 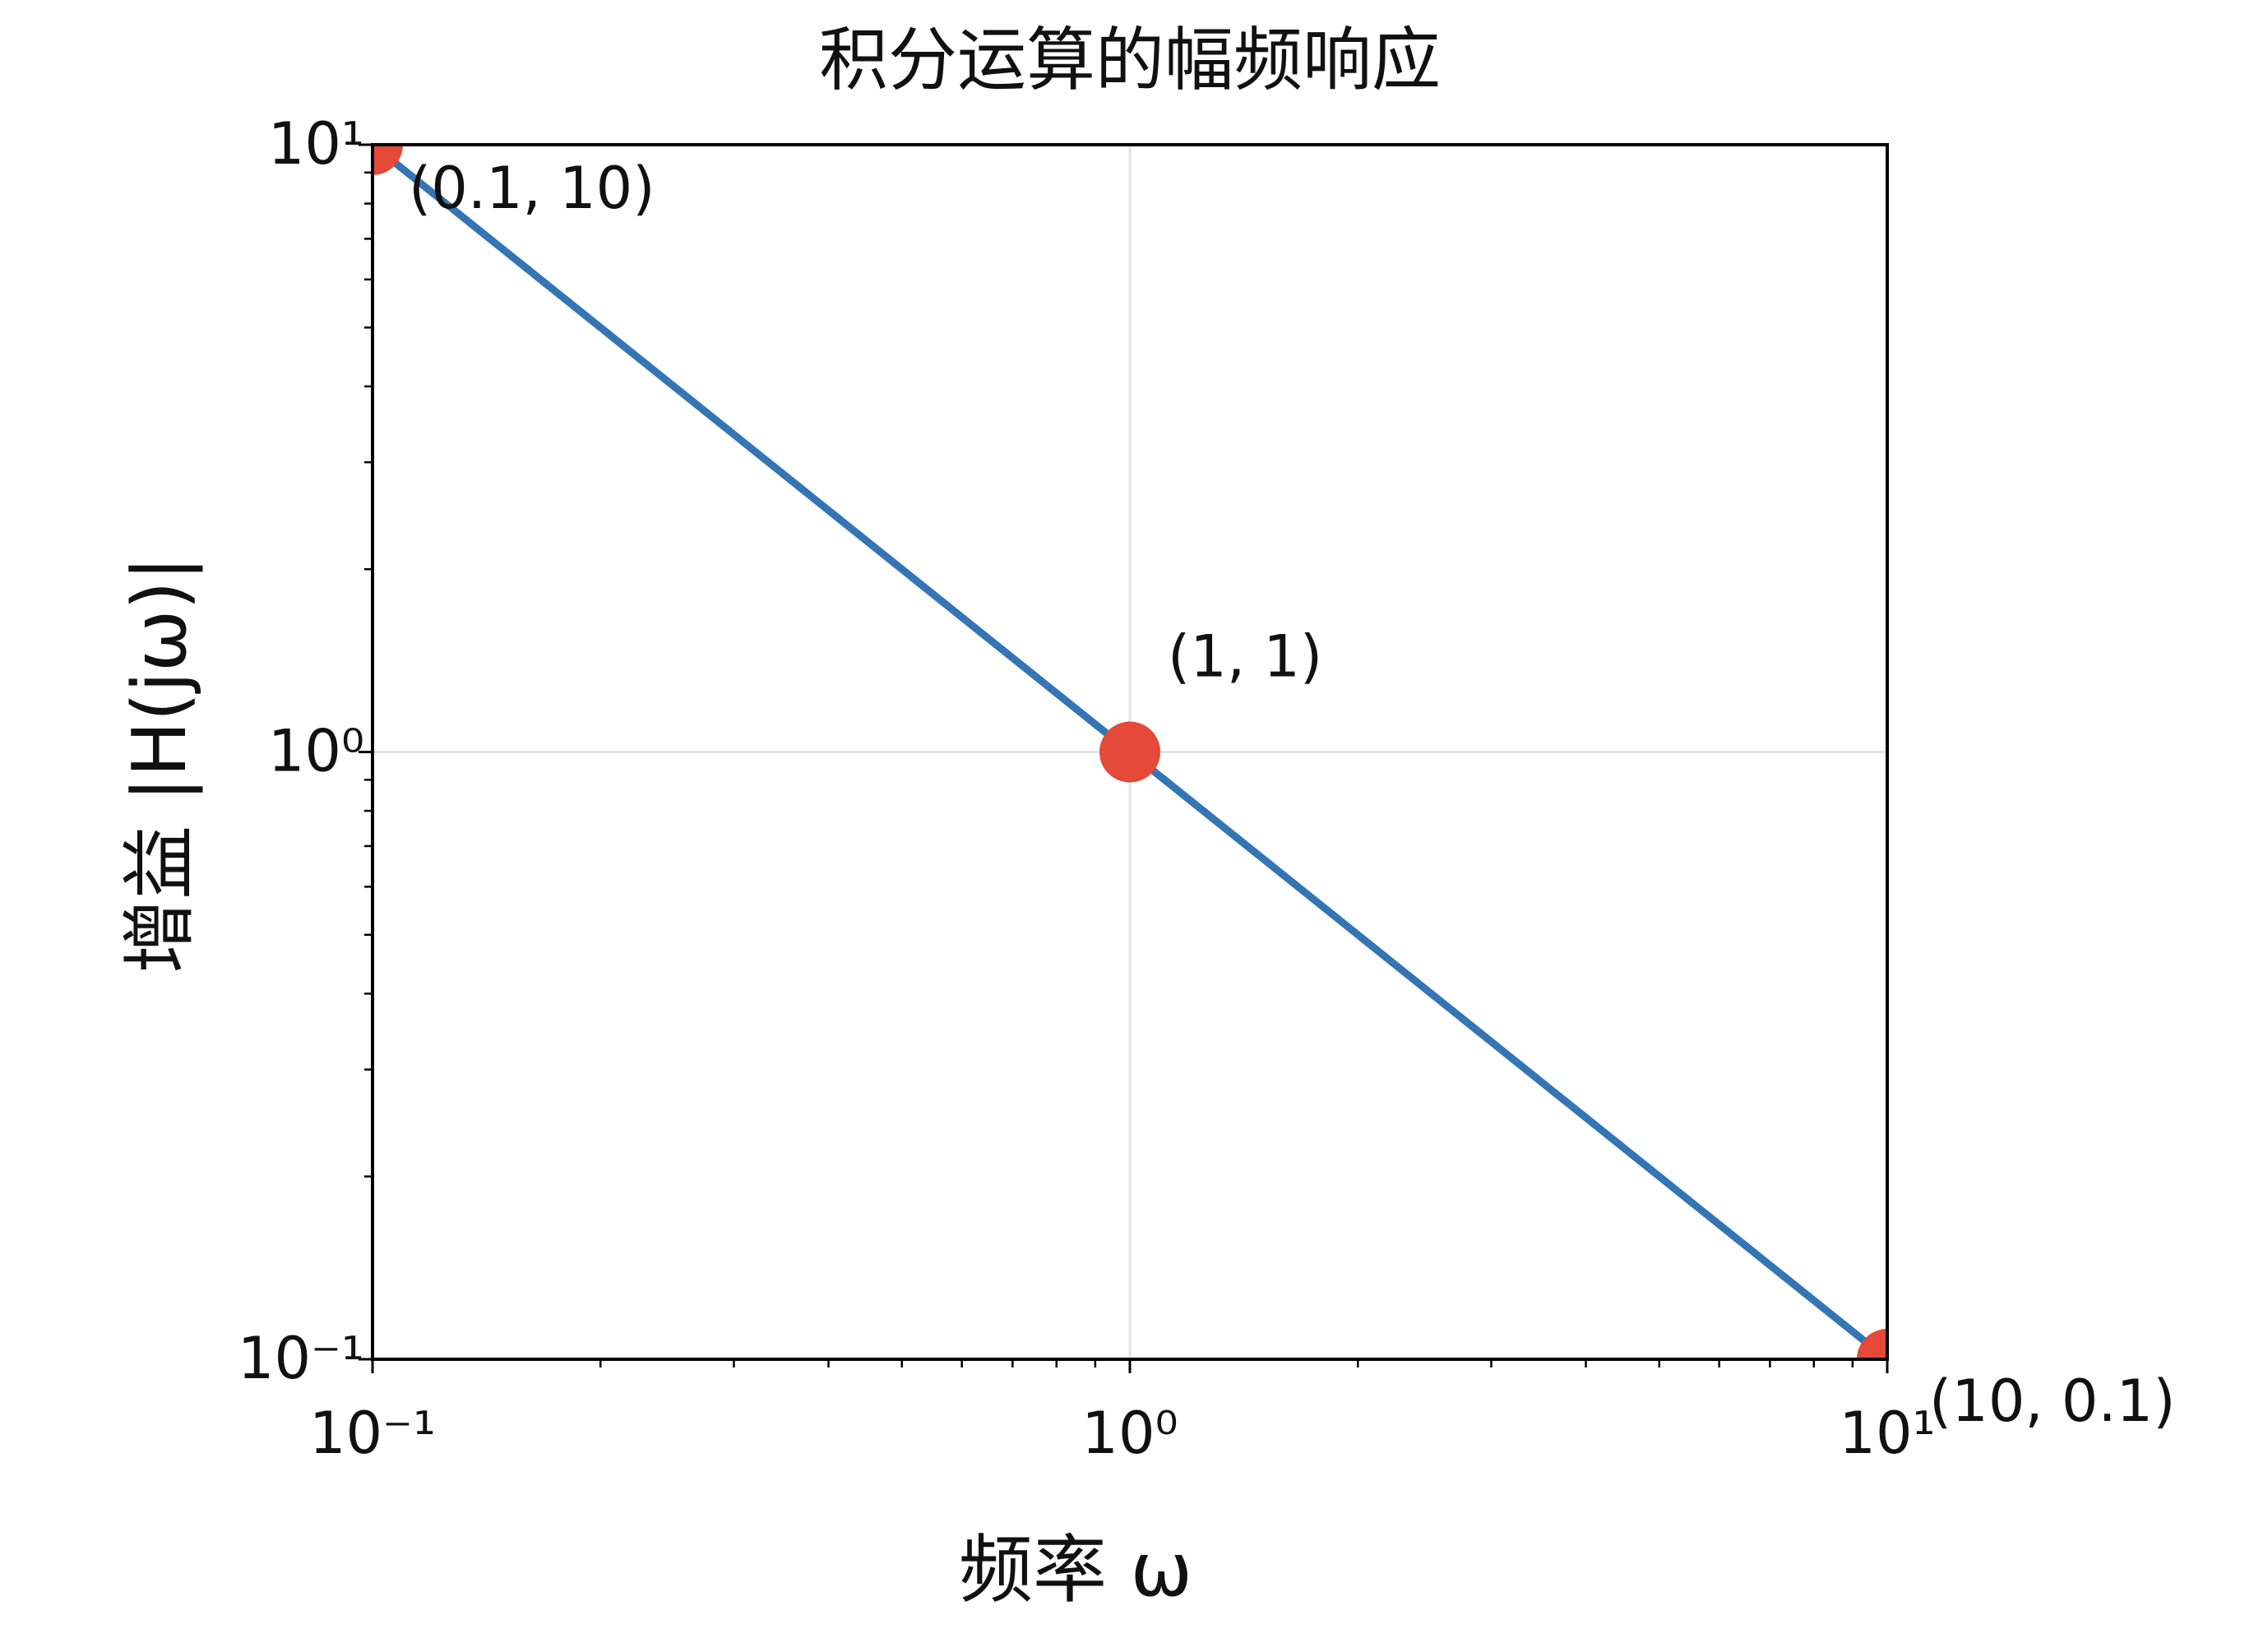 What do you see at coordinates (1130, 60) in the screenshot?
I see `chart-title: 积分运算的幅频响应` at bounding box center [1130, 60].